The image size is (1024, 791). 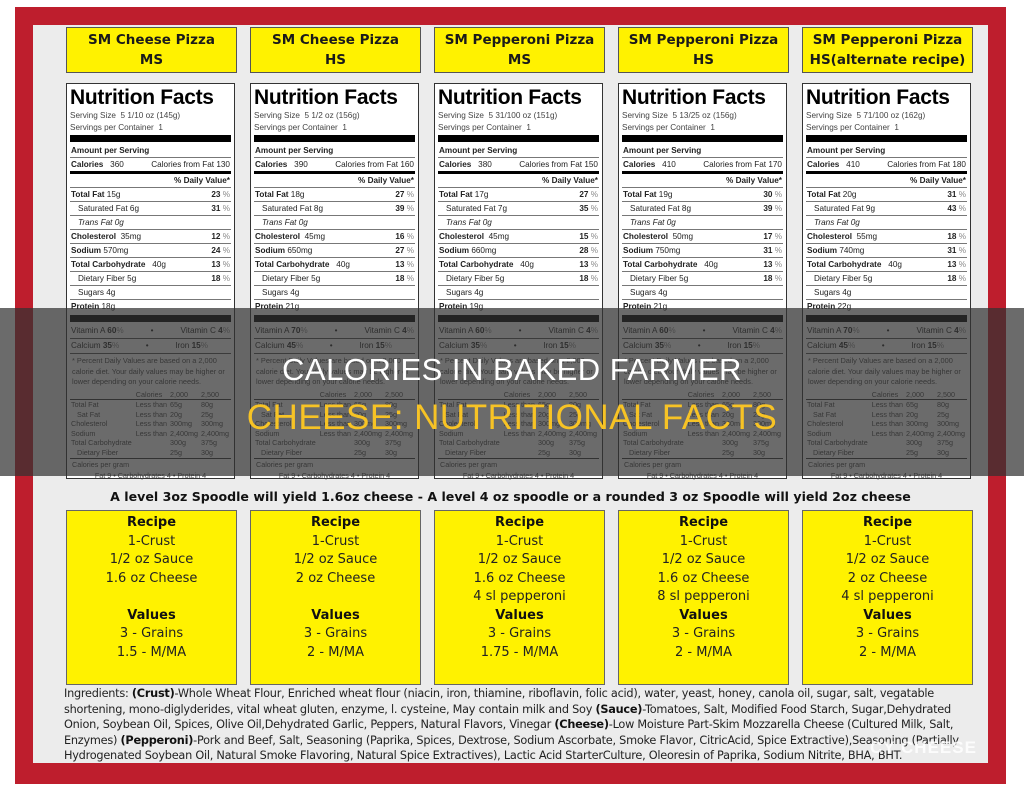 What do you see at coordinates (702, 237) in the screenshot?
I see `cholesterol-row: Cholesterol 50mg 17 %` at bounding box center [702, 237].